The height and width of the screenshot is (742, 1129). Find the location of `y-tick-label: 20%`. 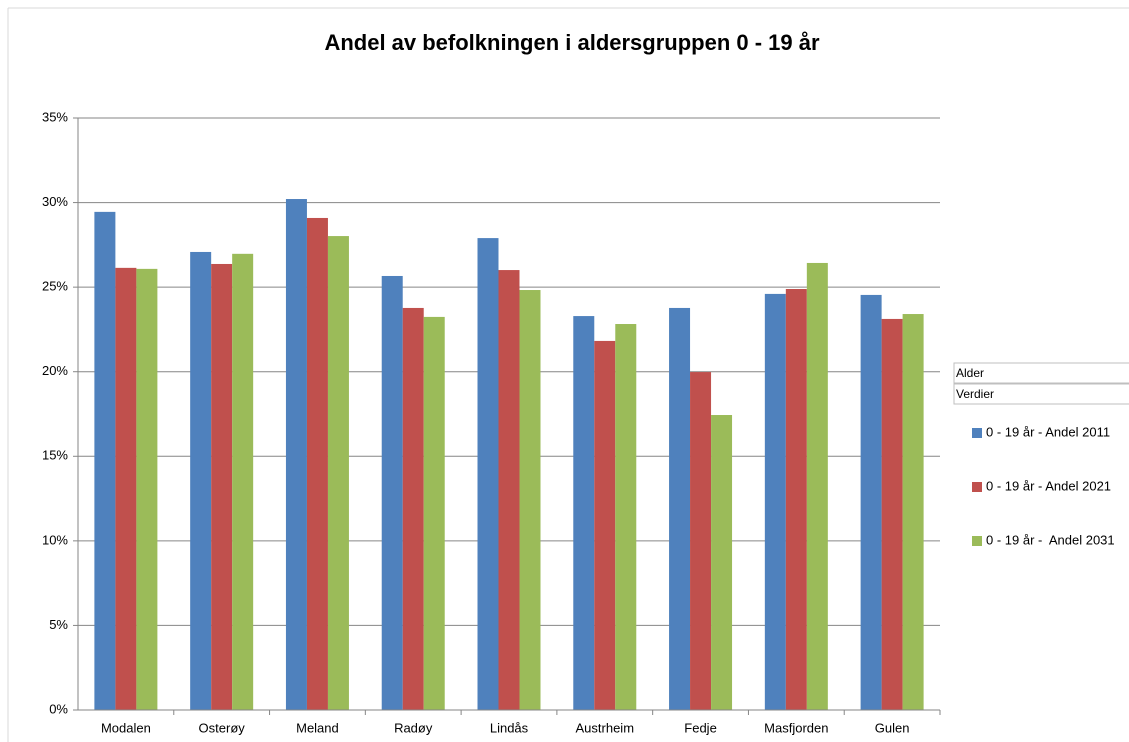

y-tick-label: 20% is located at coordinates (55, 370).